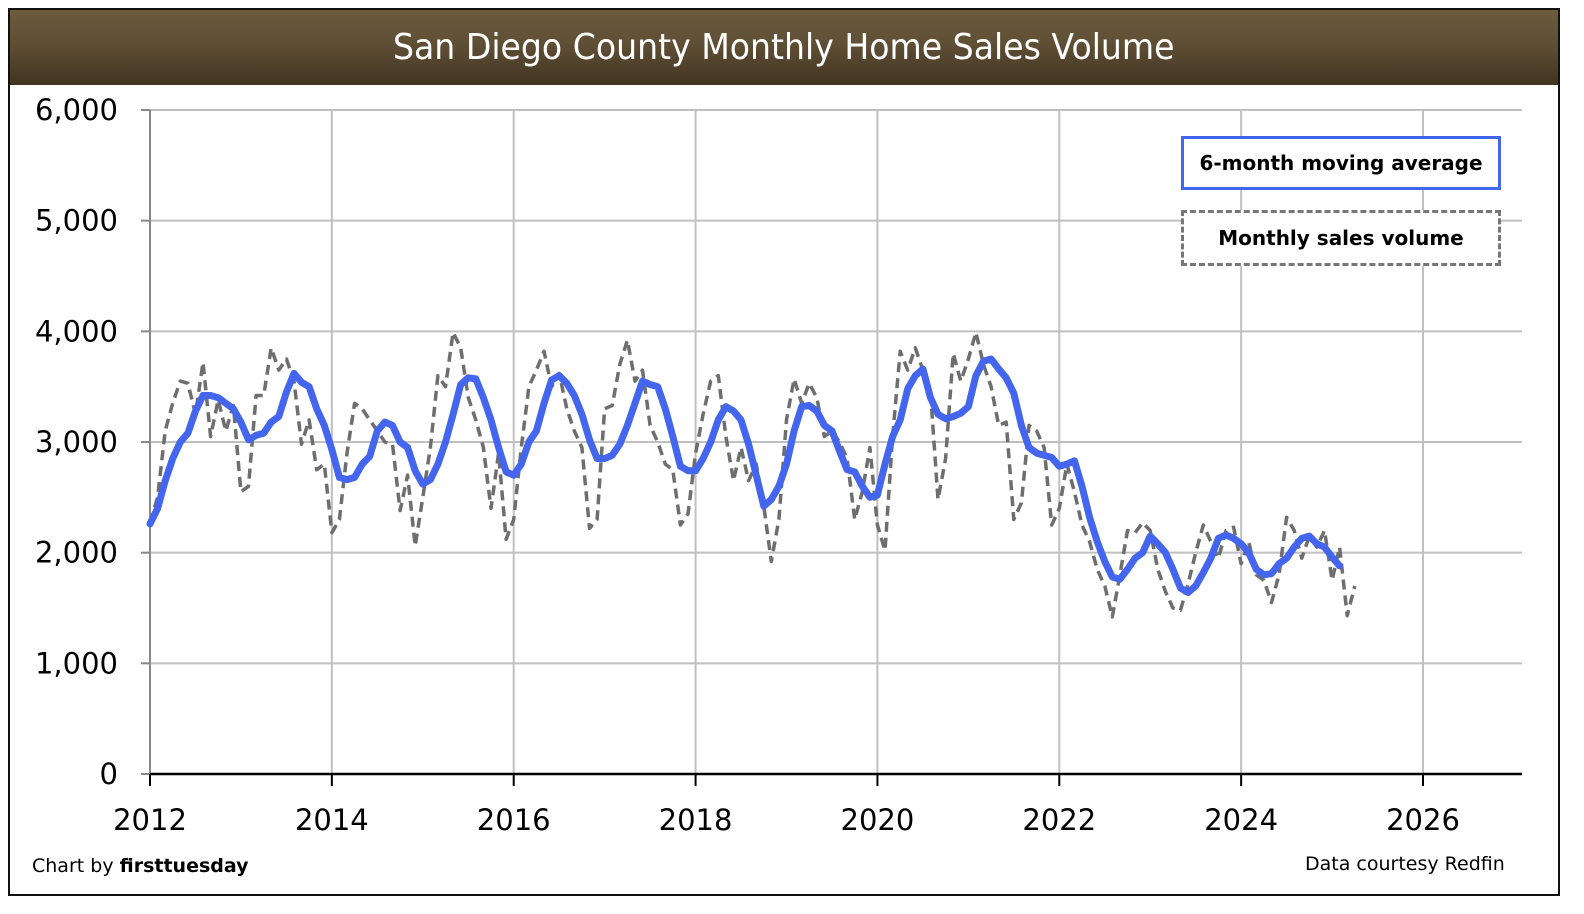  Describe the element at coordinates (1423, 820) in the screenshot. I see `x-tick-label: 2026` at that location.